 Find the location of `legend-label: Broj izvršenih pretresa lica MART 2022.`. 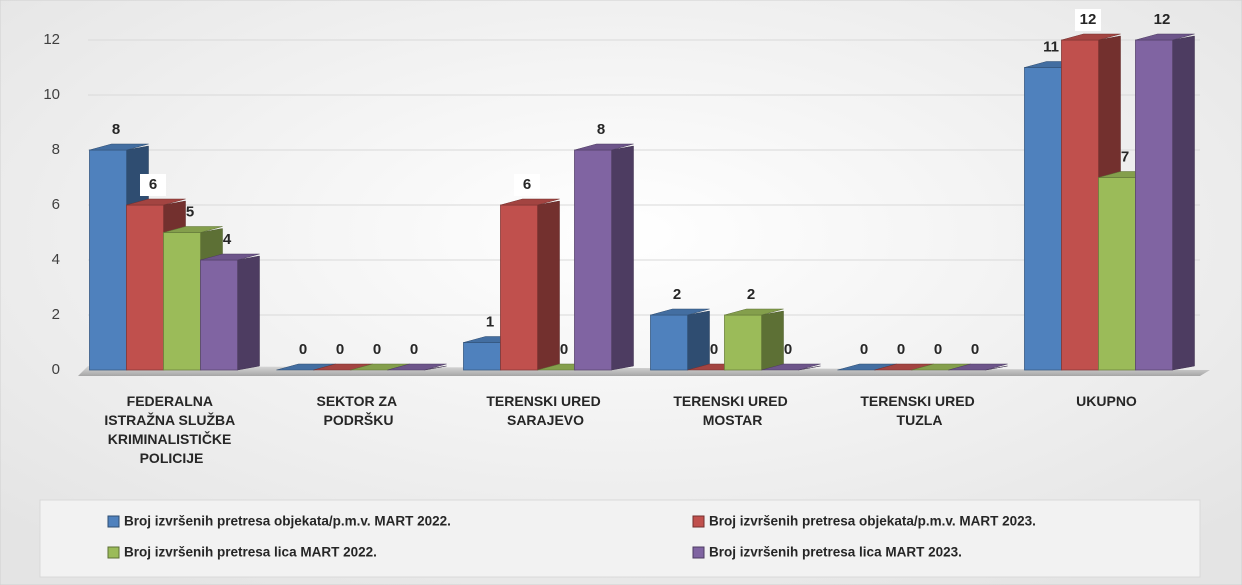

legend-label: Broj izvršenih pretresa lica MART 2022. is located at coordinates (250, 552).